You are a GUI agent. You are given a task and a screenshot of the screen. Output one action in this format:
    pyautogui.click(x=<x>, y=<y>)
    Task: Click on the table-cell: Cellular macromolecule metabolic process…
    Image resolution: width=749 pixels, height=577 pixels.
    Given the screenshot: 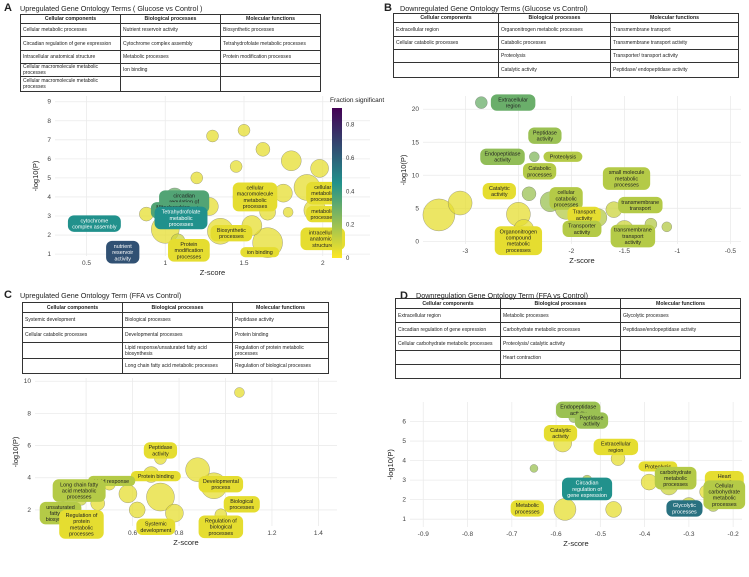 What is the action you would take?
    pyautogui.click(x=70, y=70)
    